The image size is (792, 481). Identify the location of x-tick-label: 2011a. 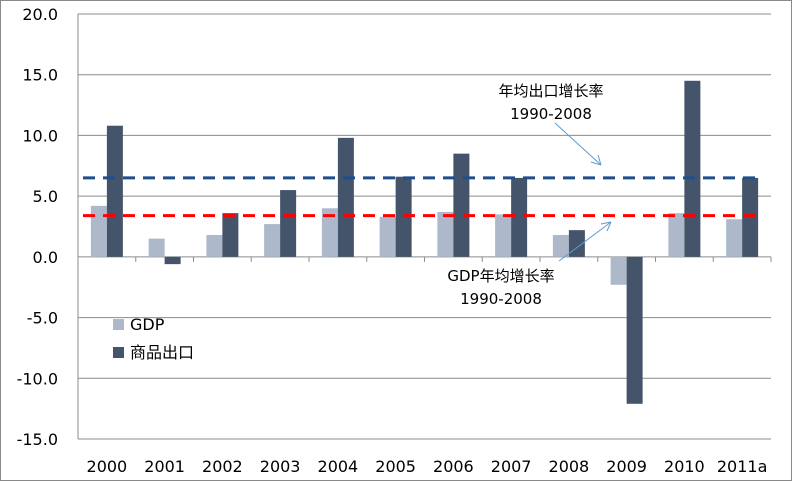
(742, 466).